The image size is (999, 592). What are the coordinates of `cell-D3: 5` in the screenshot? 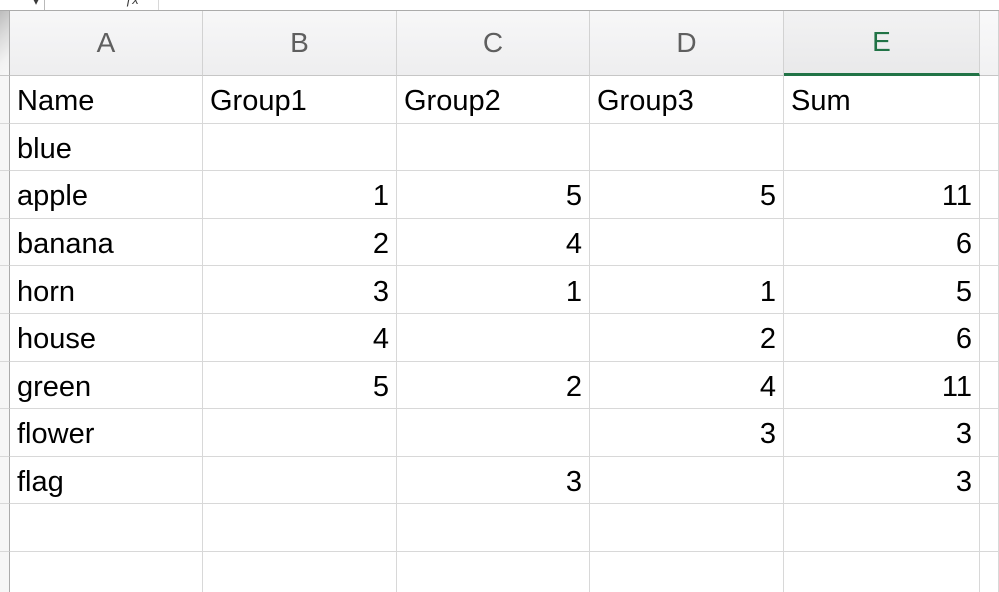 It's located at (687, 195).